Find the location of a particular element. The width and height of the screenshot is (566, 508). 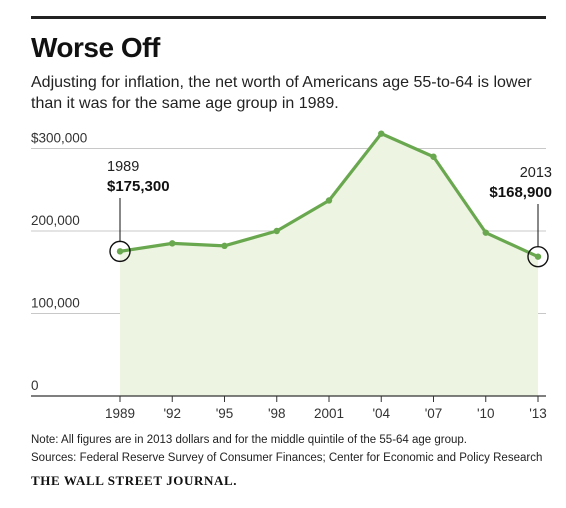

x-tick-label: 1989 is located at coordinates (120, 413).